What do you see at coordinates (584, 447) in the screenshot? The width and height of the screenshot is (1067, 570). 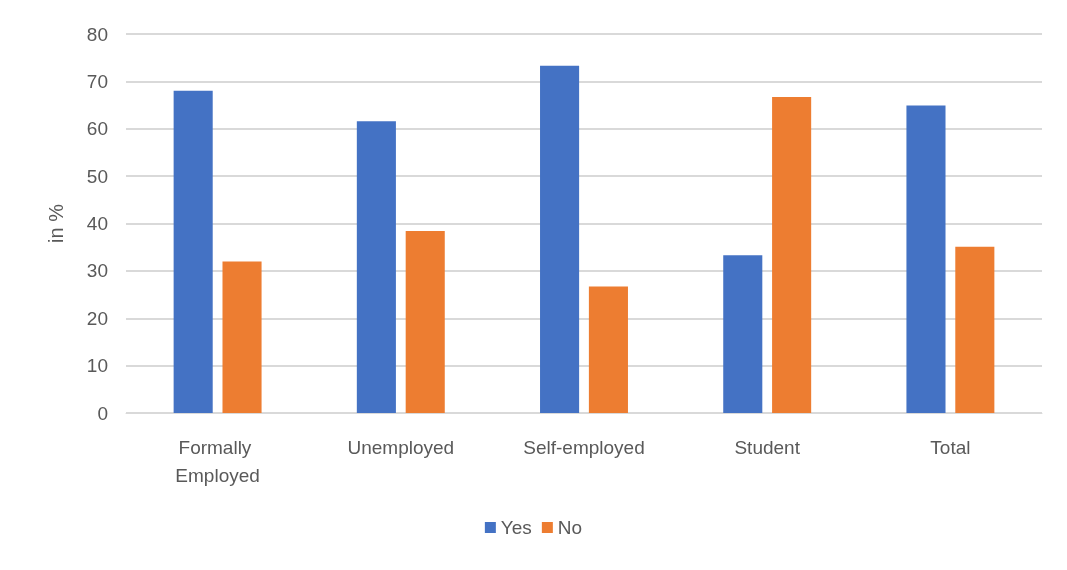 I see `x-tick-label: Self-employed` at bounding box center [584, 447].